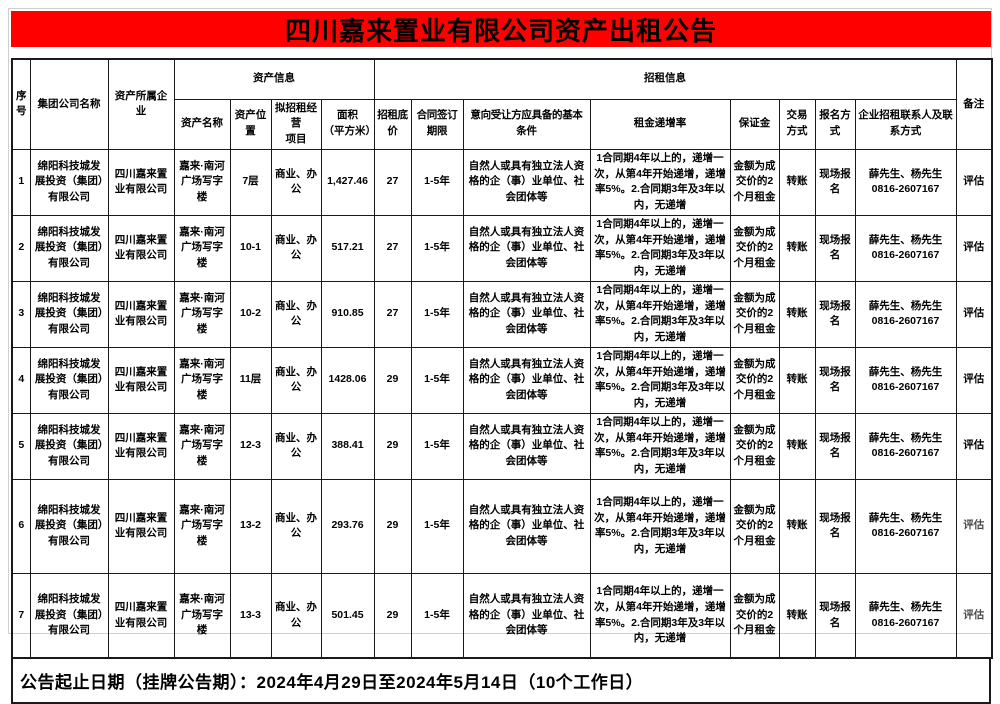  Describe the element at coordinates (250, 248) in the screenshot. I see `asset-position-cell: 10-1` at that location.